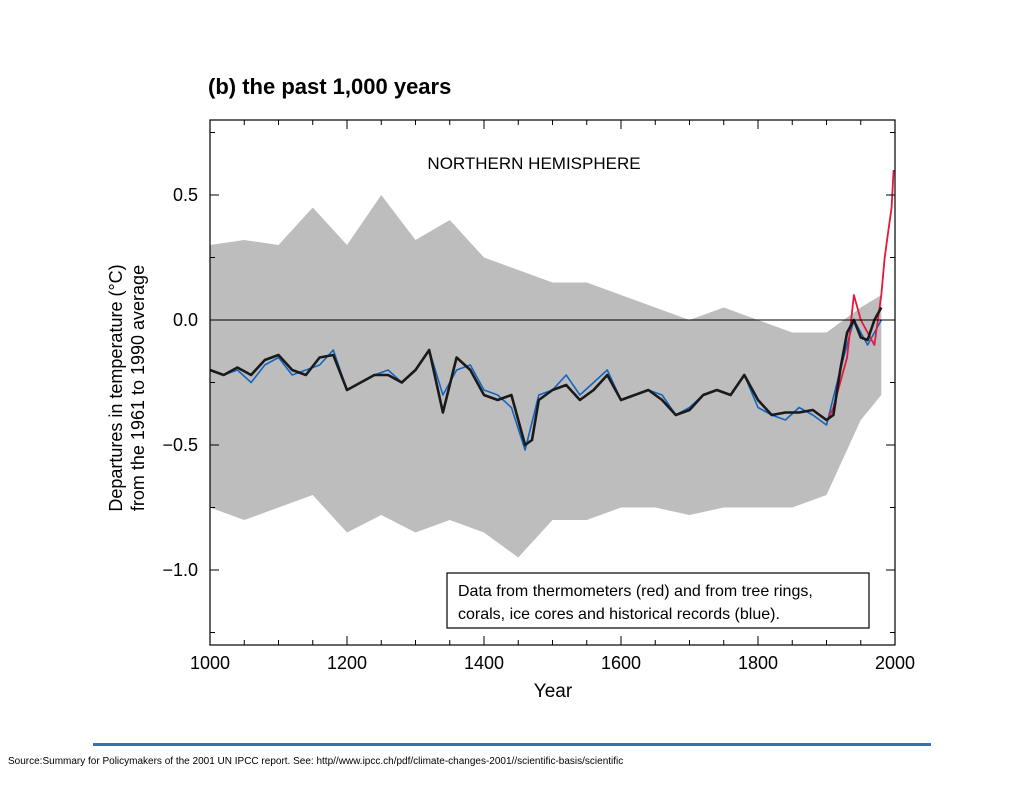 Image resolution: width=1024 pixels, height=791 pixels. Describe the element at coordinates (180, 445) in the screenshot. I see `y-tick-label: −0.5` at that location.